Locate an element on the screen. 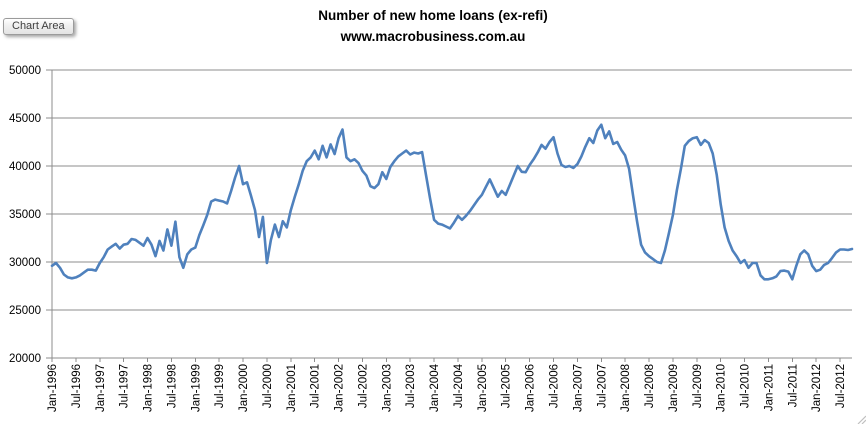 This screenshot has width=866, height=424. x-axis-label: Jan-2000 is located at coordinates (244, 388).